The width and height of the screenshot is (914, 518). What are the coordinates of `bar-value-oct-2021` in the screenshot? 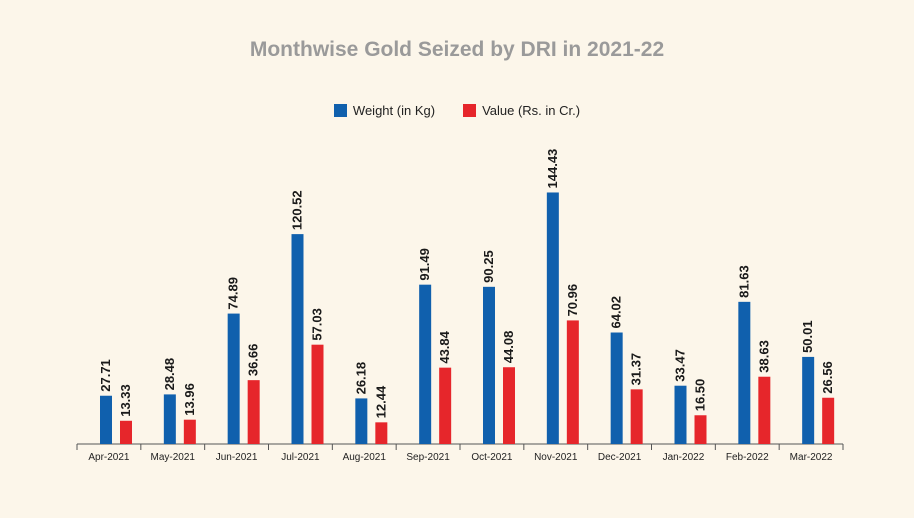 It's located at (509, 405).